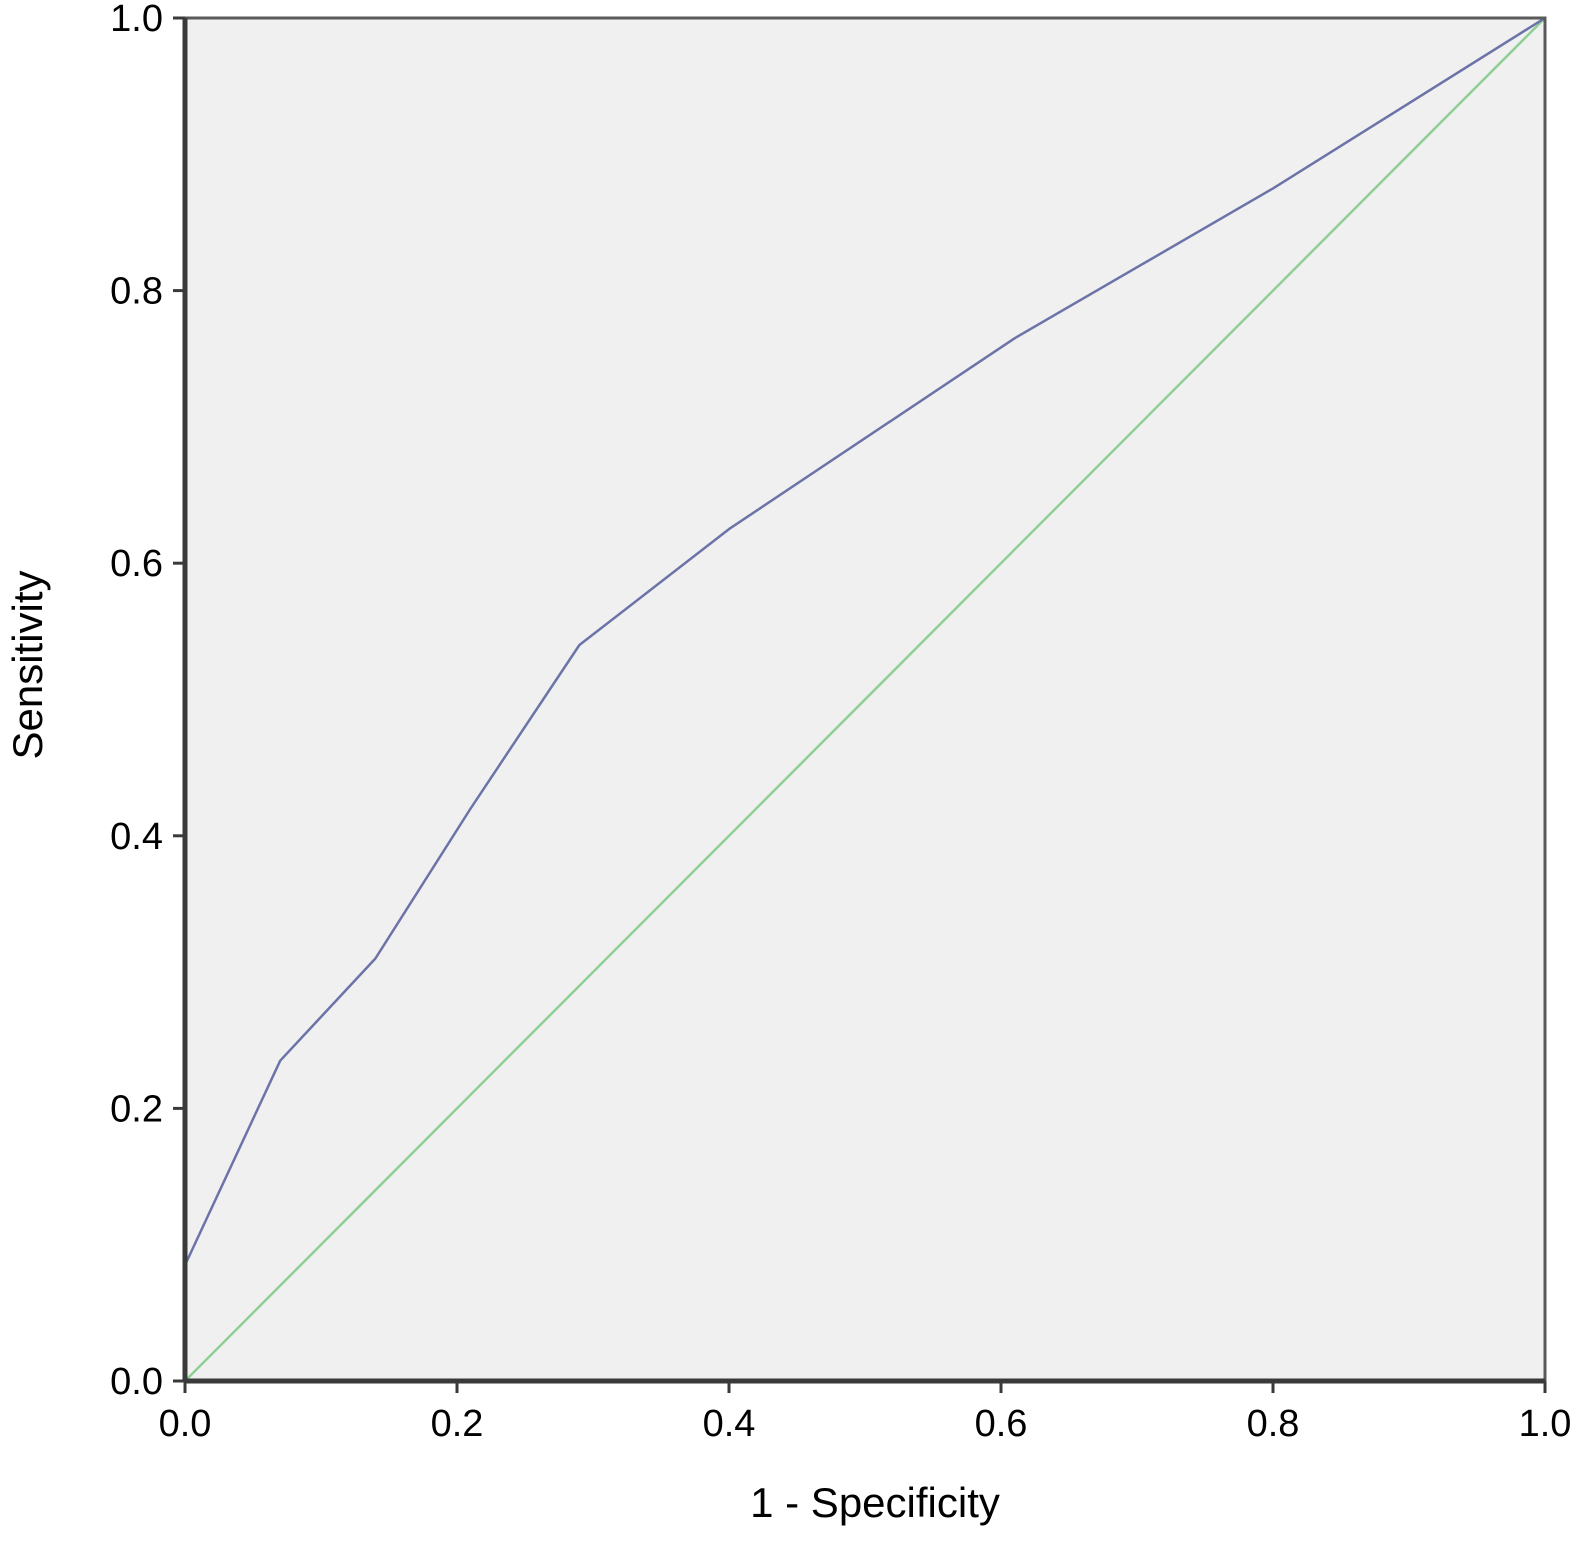 The width and height of the screenshot is (1593, 1556). What do you see at coordinates (27, 664) in the screenshot?
I see `y-axis-title: Sensitivity` at bounding box center [27, 664].